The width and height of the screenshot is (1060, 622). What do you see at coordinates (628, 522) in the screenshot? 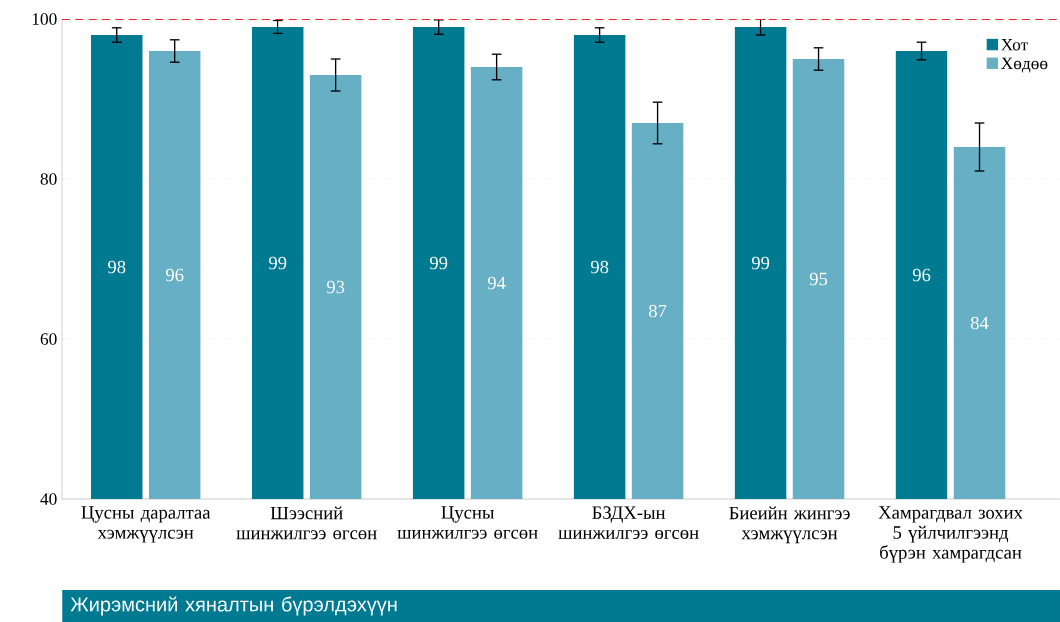
I see `x-tick-label: БЗДХ-ын шинжилгээ өгсөн` at bounding box center [628, 522].